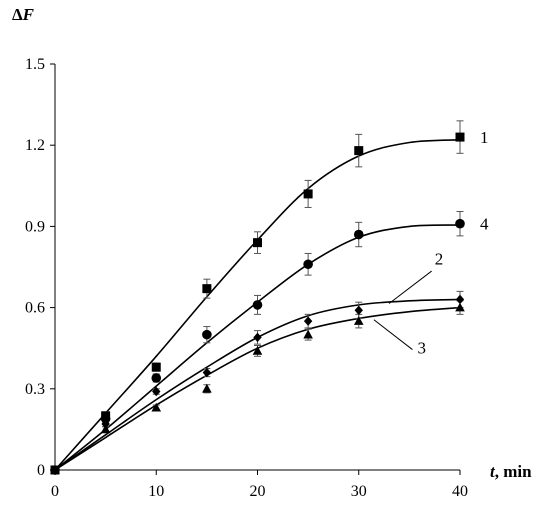  I want to click on y-axis-title: ΔF, so click(23, 14).